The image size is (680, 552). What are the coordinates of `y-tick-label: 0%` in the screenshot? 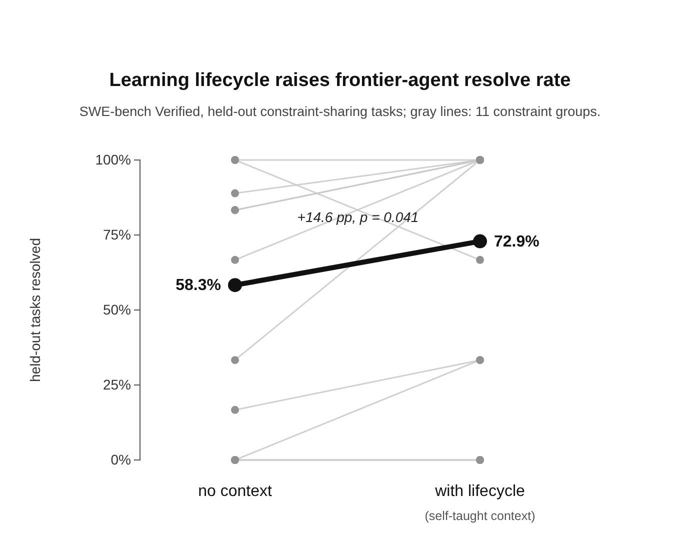 It's located at (120, 459).